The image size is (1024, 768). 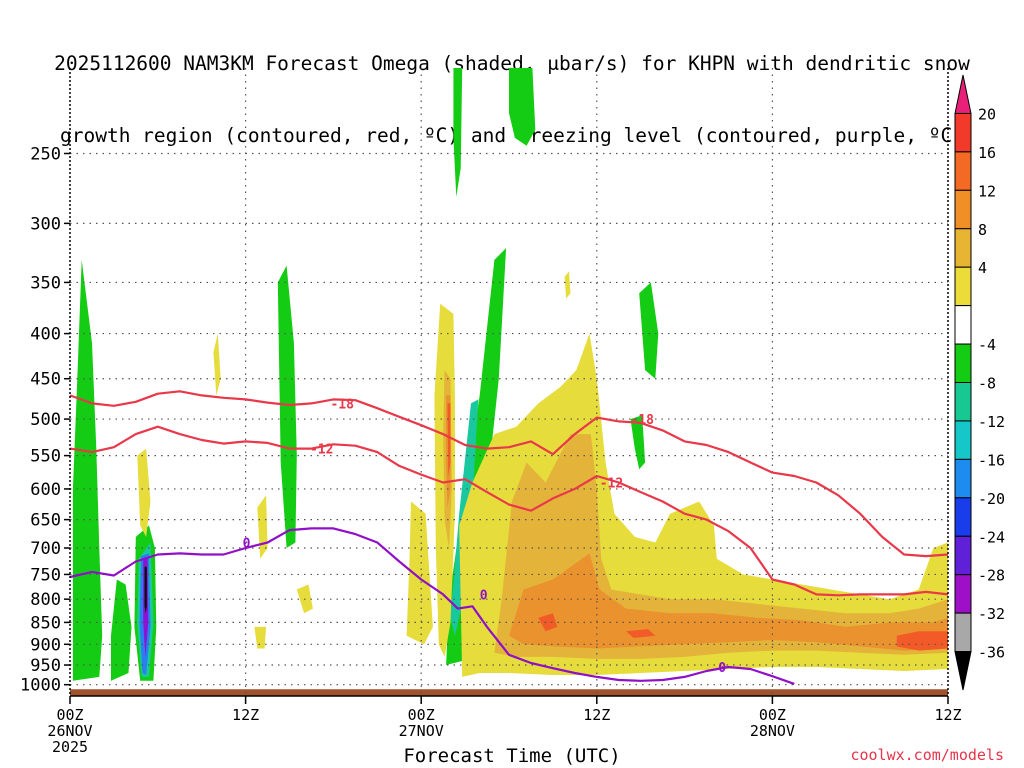 I want to click on contour-label-1-1: -12, so click(x=611, y=484).